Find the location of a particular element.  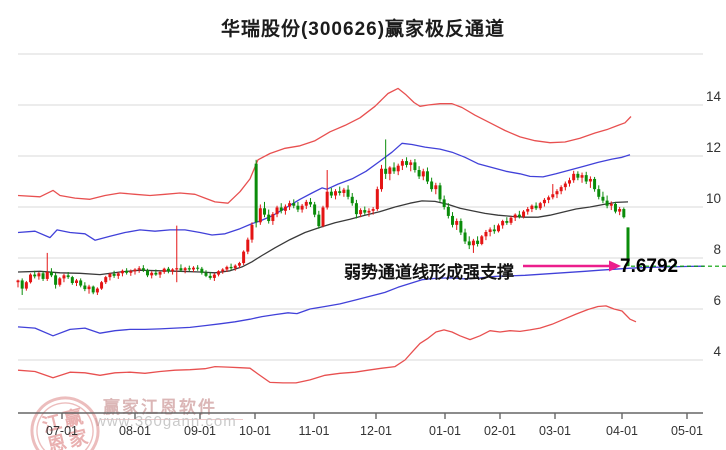

x-tick-label: 11-01 is located at coordinates (313, 431).